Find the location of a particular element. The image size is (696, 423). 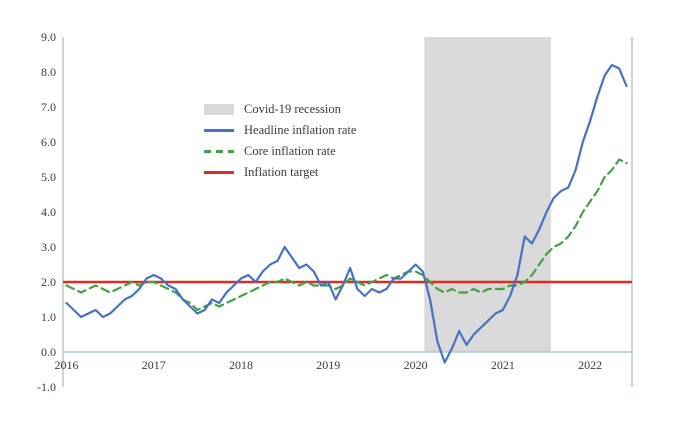

svg-text: 7.0 is located at coordinates (48, 107).